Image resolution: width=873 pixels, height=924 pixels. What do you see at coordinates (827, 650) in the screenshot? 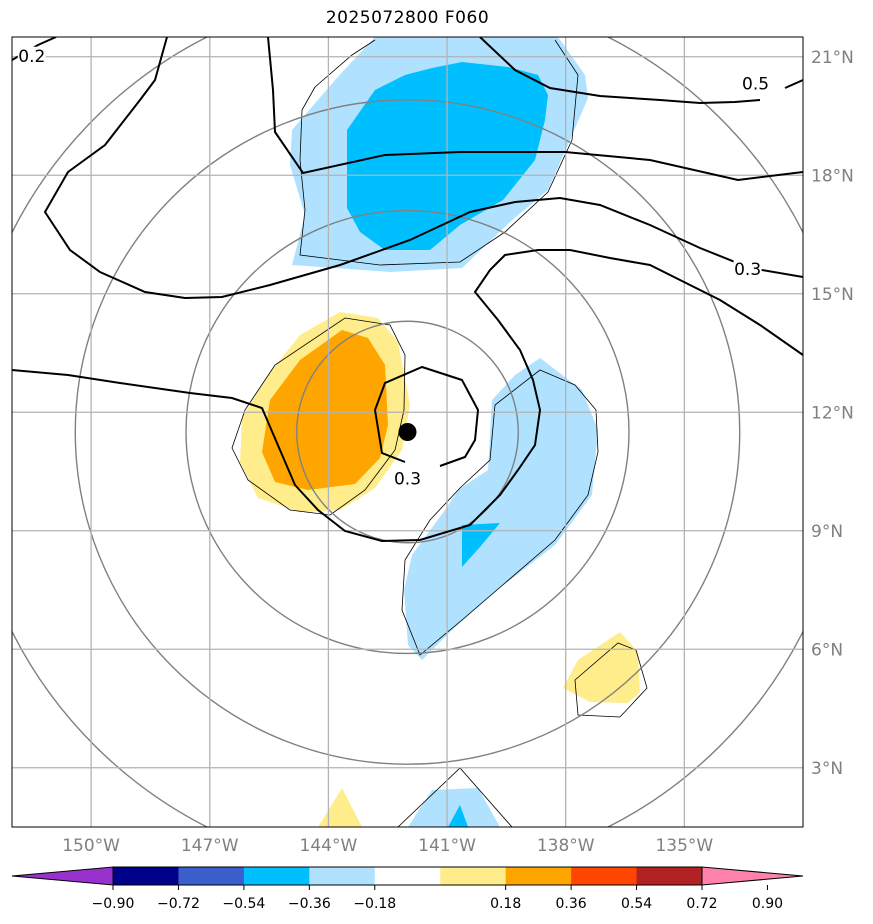
I see `lat-tick-label: 6°N` at bounding box center [827, 650].